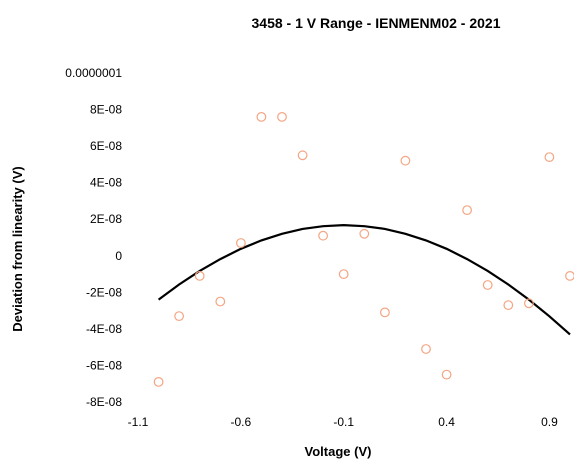  What do you see at coordinates (93, 73) in the screenshot?
I see `y-tick-label: 0.0000001` at bounding box center [93, 73].